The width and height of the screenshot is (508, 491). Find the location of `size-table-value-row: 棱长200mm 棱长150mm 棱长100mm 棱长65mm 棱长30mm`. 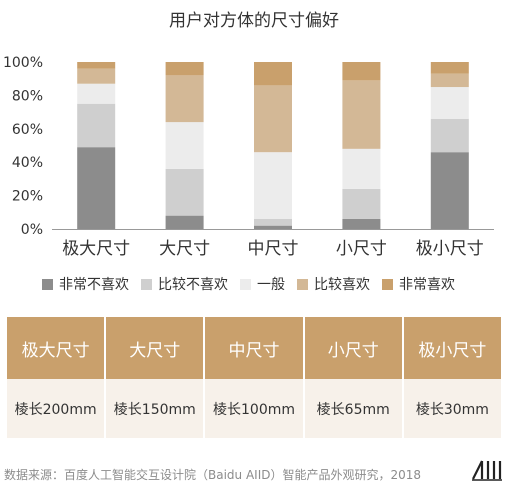

size-table-value-row: 棱长200mm 棱长150mm 棱长100mm 棱长65mm 棱长30mm is located at coordinates (254, 408).